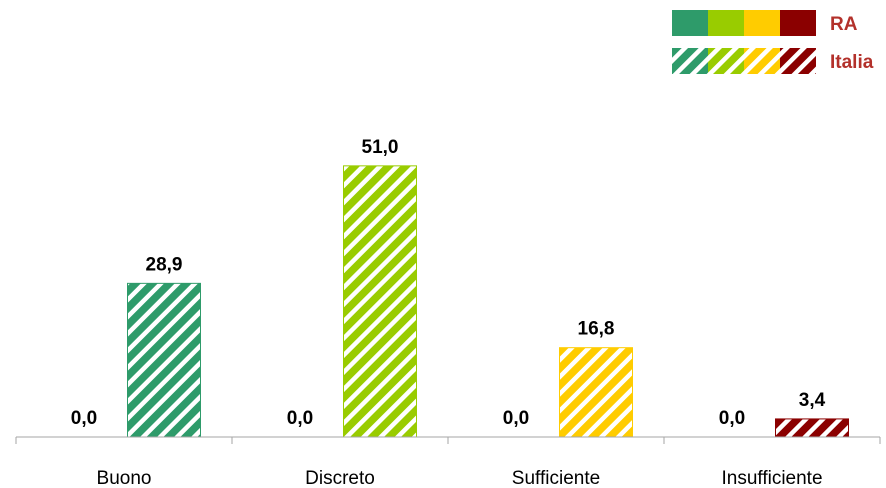 The width and height of the screenshot is (886, 488). I want to click on bar-italia-sufficiente, so click(596, 392).